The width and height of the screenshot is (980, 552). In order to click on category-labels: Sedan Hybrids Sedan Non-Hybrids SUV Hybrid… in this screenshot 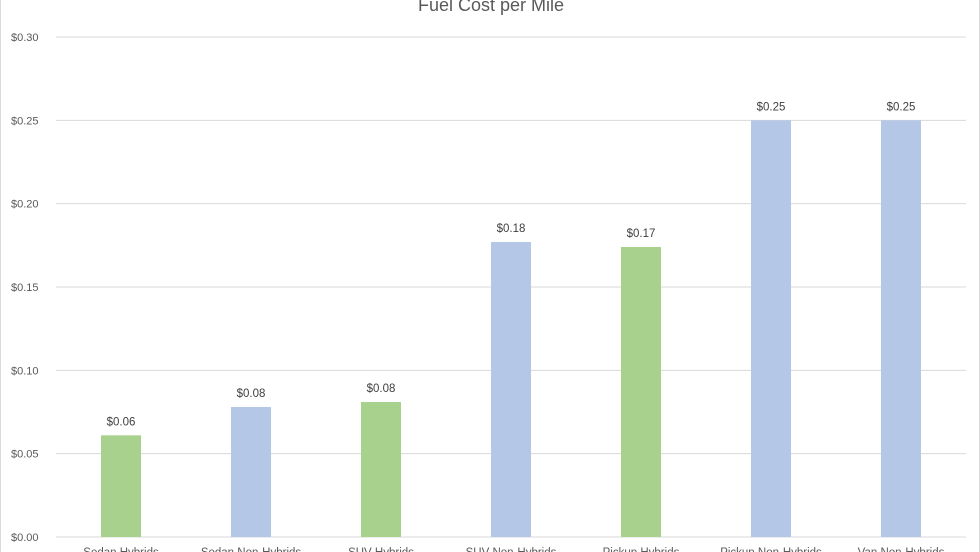, I will do `click(513, 549)`.